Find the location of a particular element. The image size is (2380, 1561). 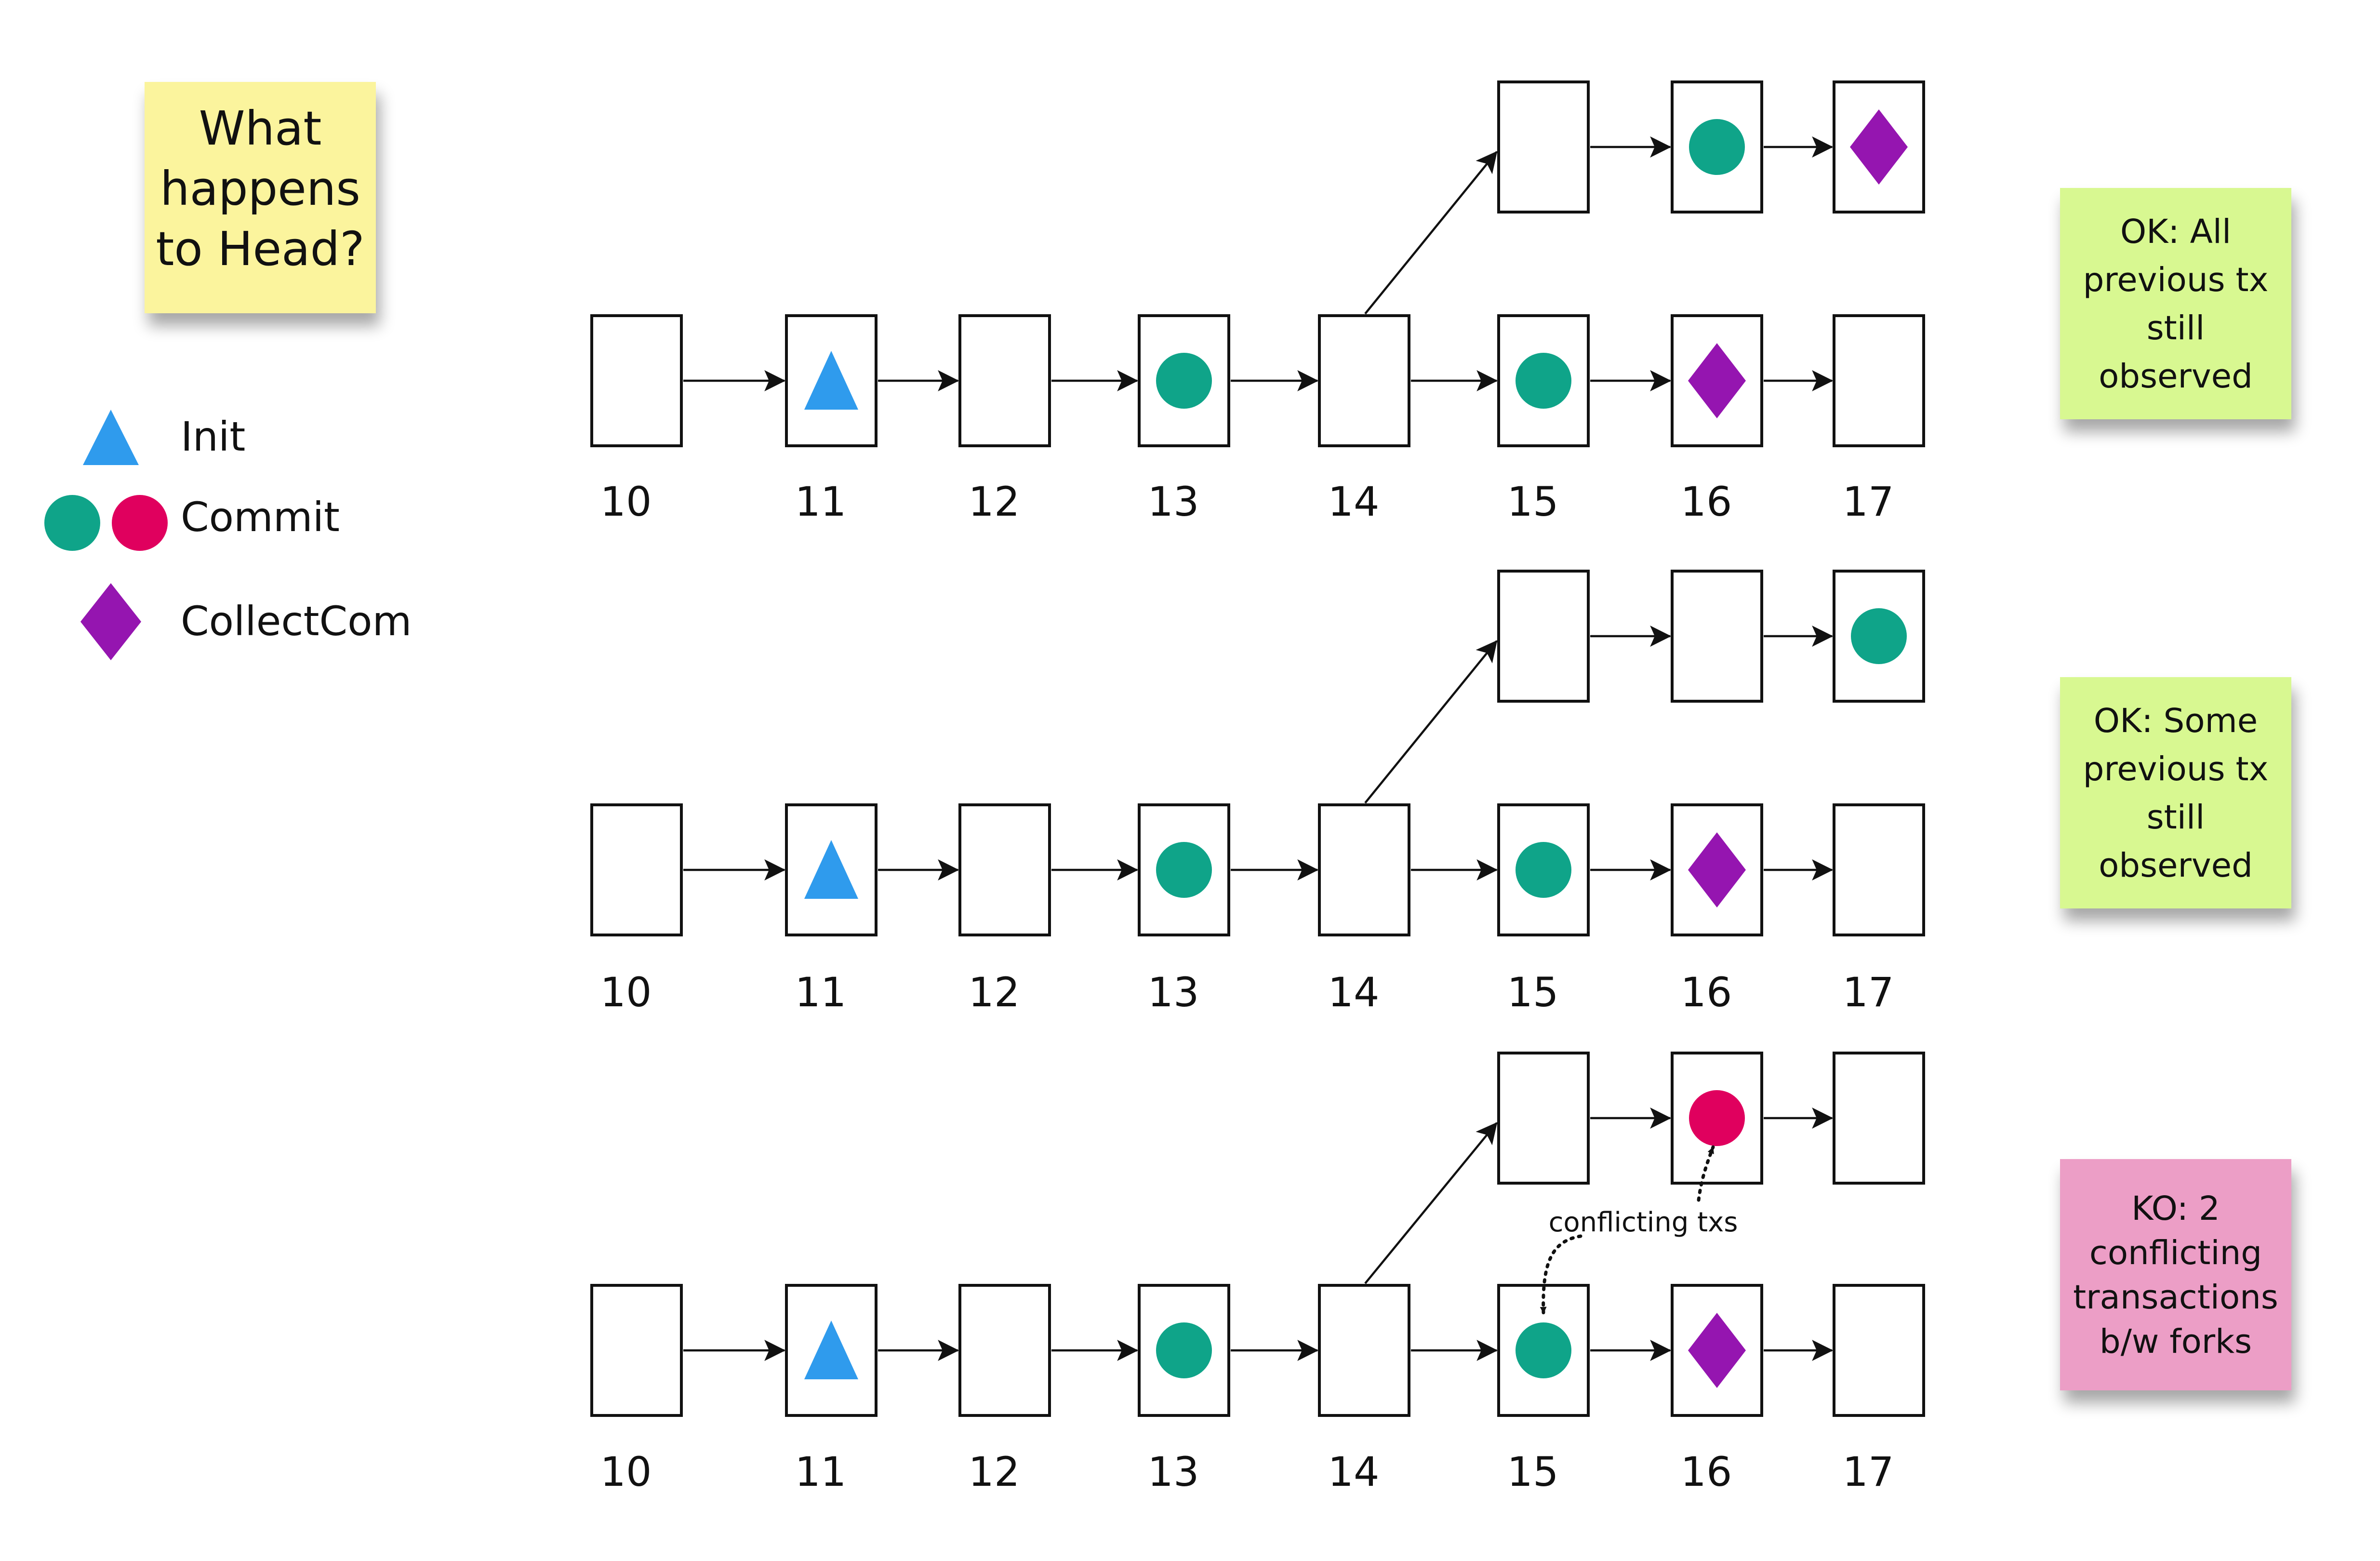

outcome-note: OK: Some previous tx still observed is located at coordinates (2175, 792).